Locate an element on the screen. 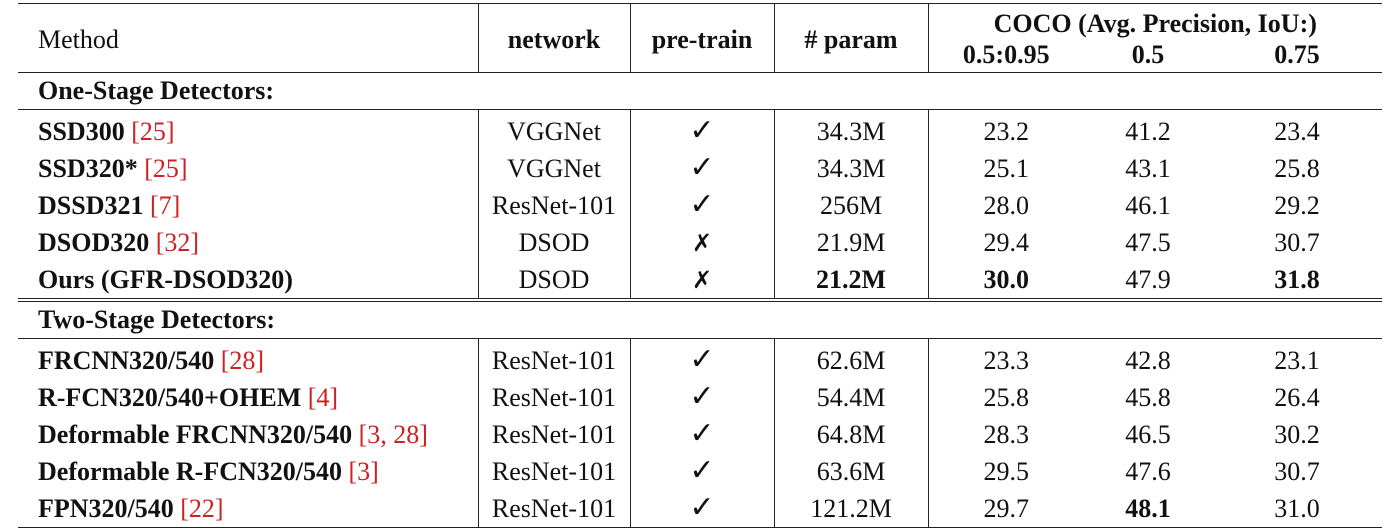 This screenshot has width=1400, height=531. citation-link: [28] is located at coordinates (242, 360).